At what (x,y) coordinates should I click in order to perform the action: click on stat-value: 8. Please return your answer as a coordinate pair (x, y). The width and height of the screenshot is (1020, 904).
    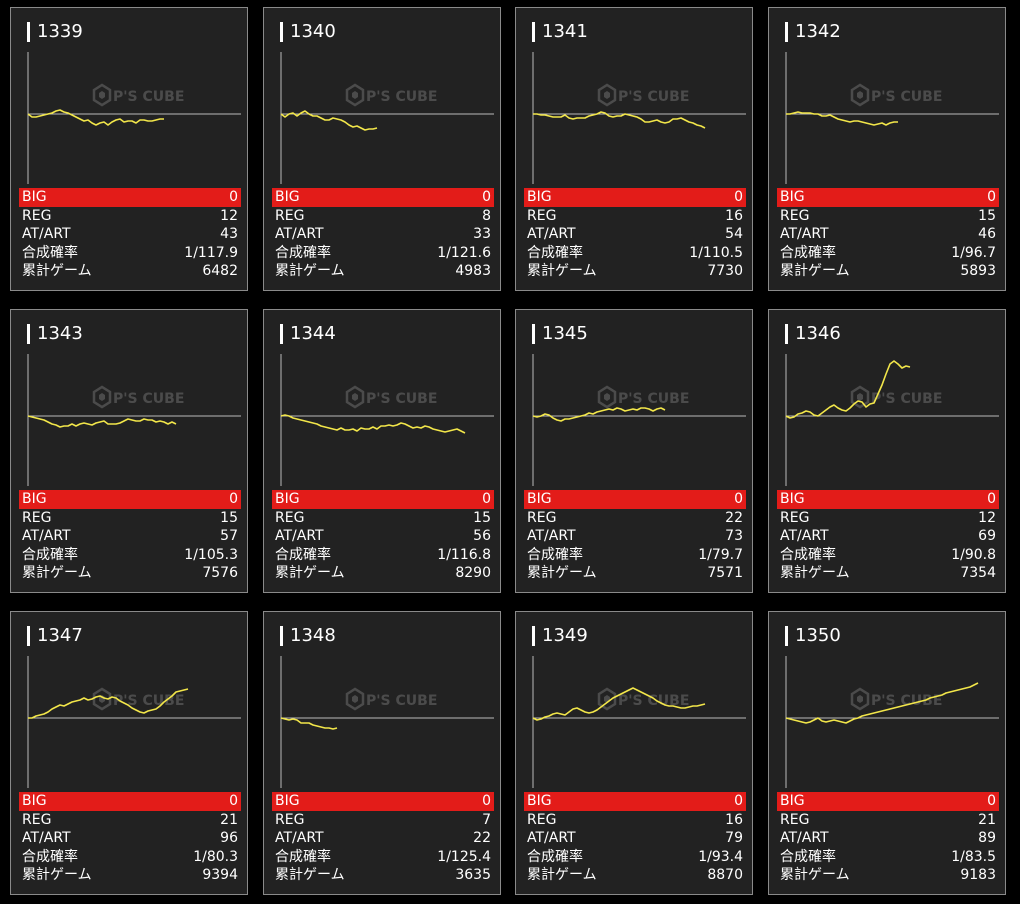
    Looking at the image, I should click on (486, 215).